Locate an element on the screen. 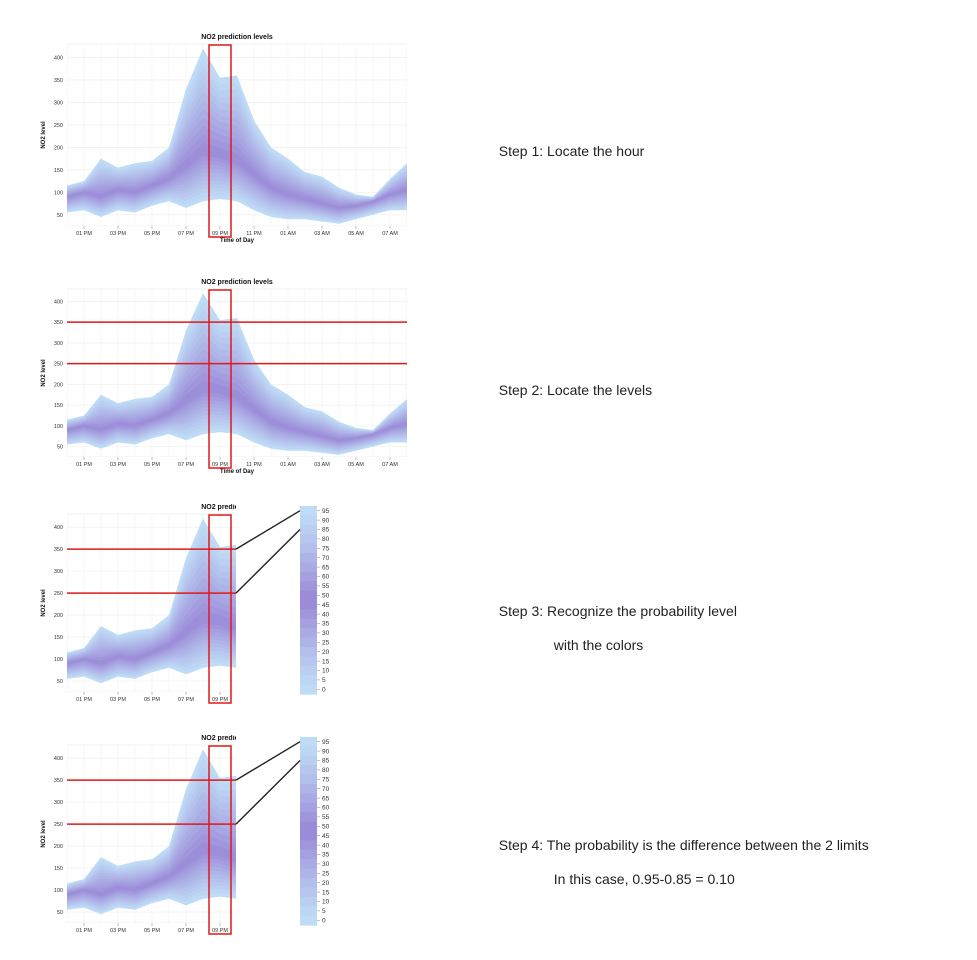 This screenshot has height=960, width=977. legend-label: 0 is located at coordinates (324, 921).